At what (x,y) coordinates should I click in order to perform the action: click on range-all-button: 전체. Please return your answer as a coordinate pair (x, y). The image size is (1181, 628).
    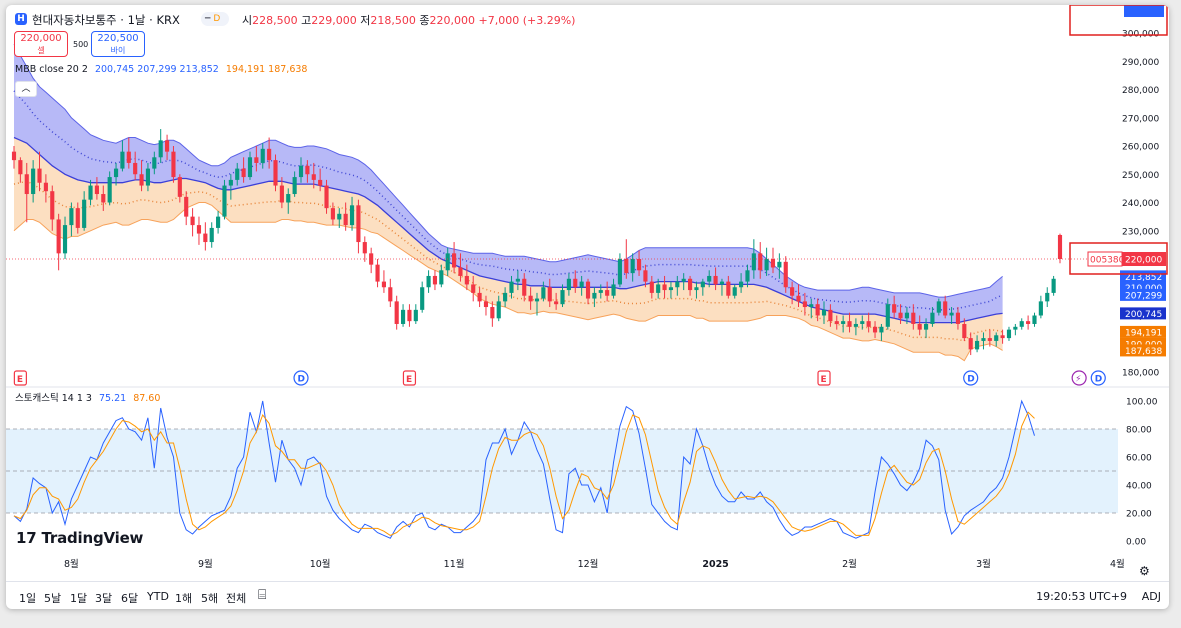
    Looking at the image, I should click on (236, 598).